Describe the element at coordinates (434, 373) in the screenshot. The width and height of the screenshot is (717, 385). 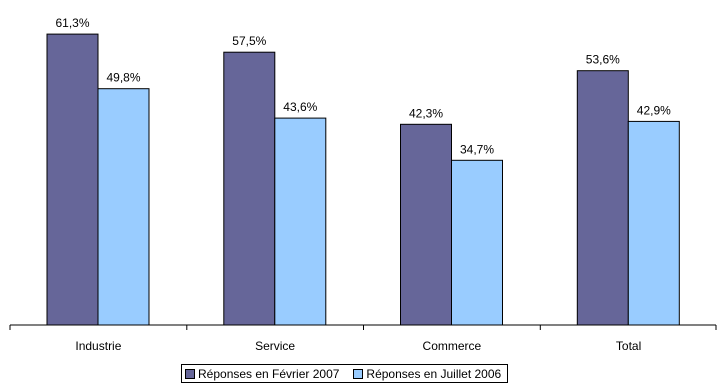
I see `legend-label-series-2: Réponses en Juillet 2006` at that location.